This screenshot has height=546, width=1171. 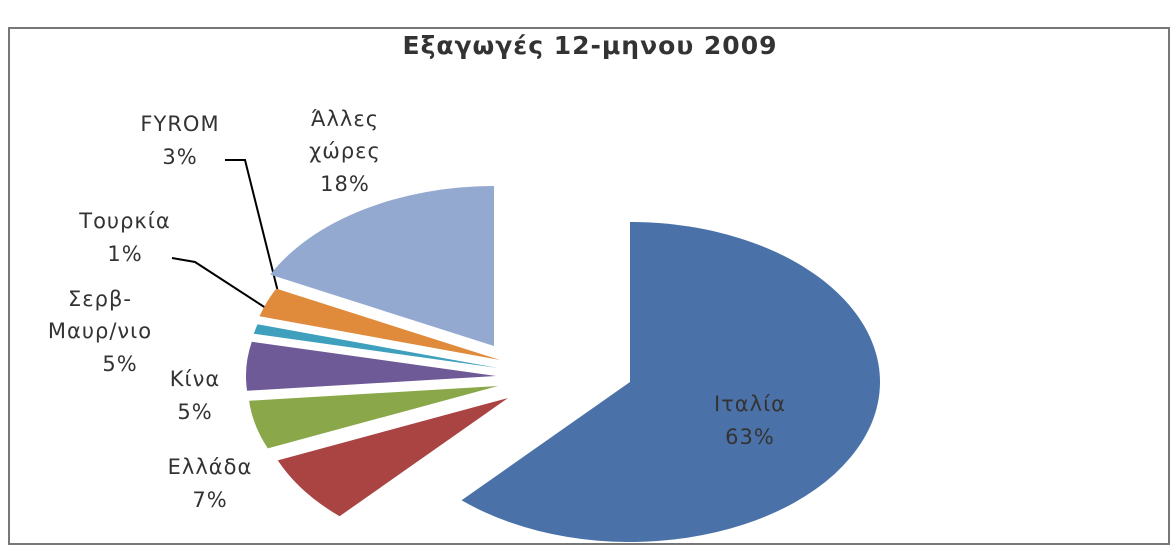 What do you see at coordinates (195, 379) in the screenshot?
I see `slice-label: Κίνα` at bounding box center [195, 379].